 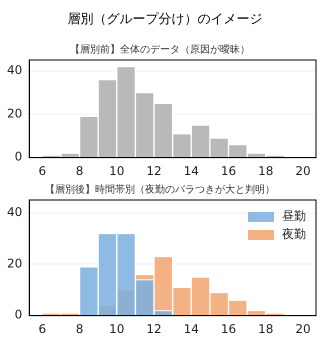 What do you see at coordinates (160, 190) in the screenshot?
I see `chart-title: 【層別後】時間帯別（夜勤のバラつきが大と判明）` at bounding box center [160, 190].